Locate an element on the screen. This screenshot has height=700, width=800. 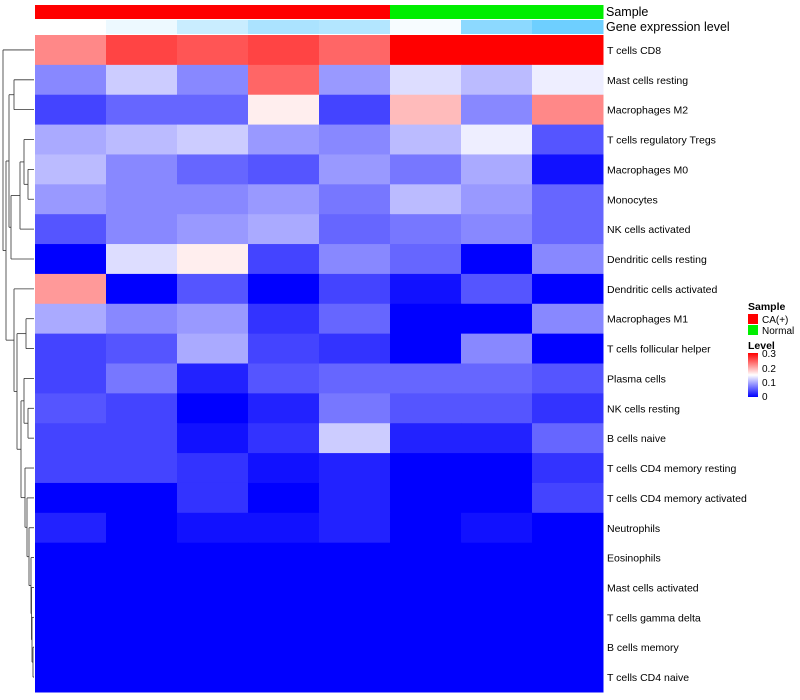
row-label: Macrophages M1 is located at coordinates (647, 320).